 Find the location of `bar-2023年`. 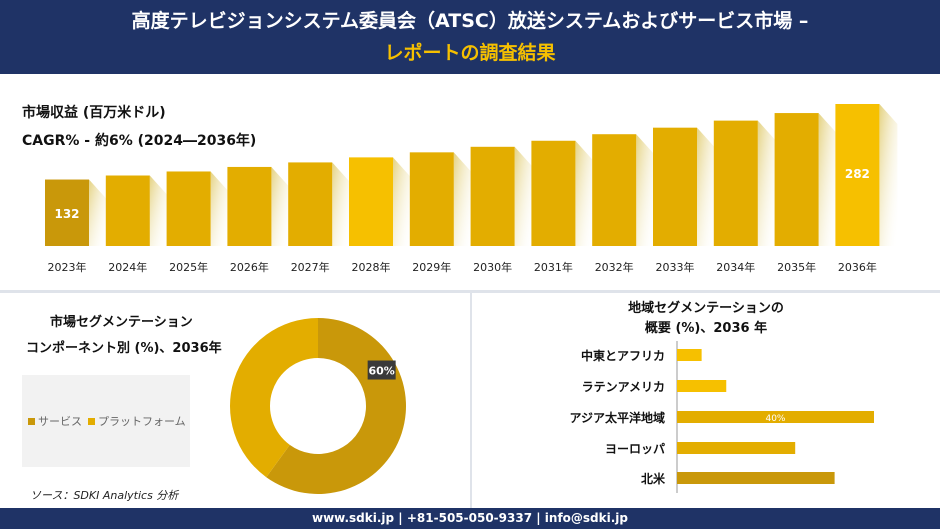

bar-2023年 is located at coordinates (67, 212).